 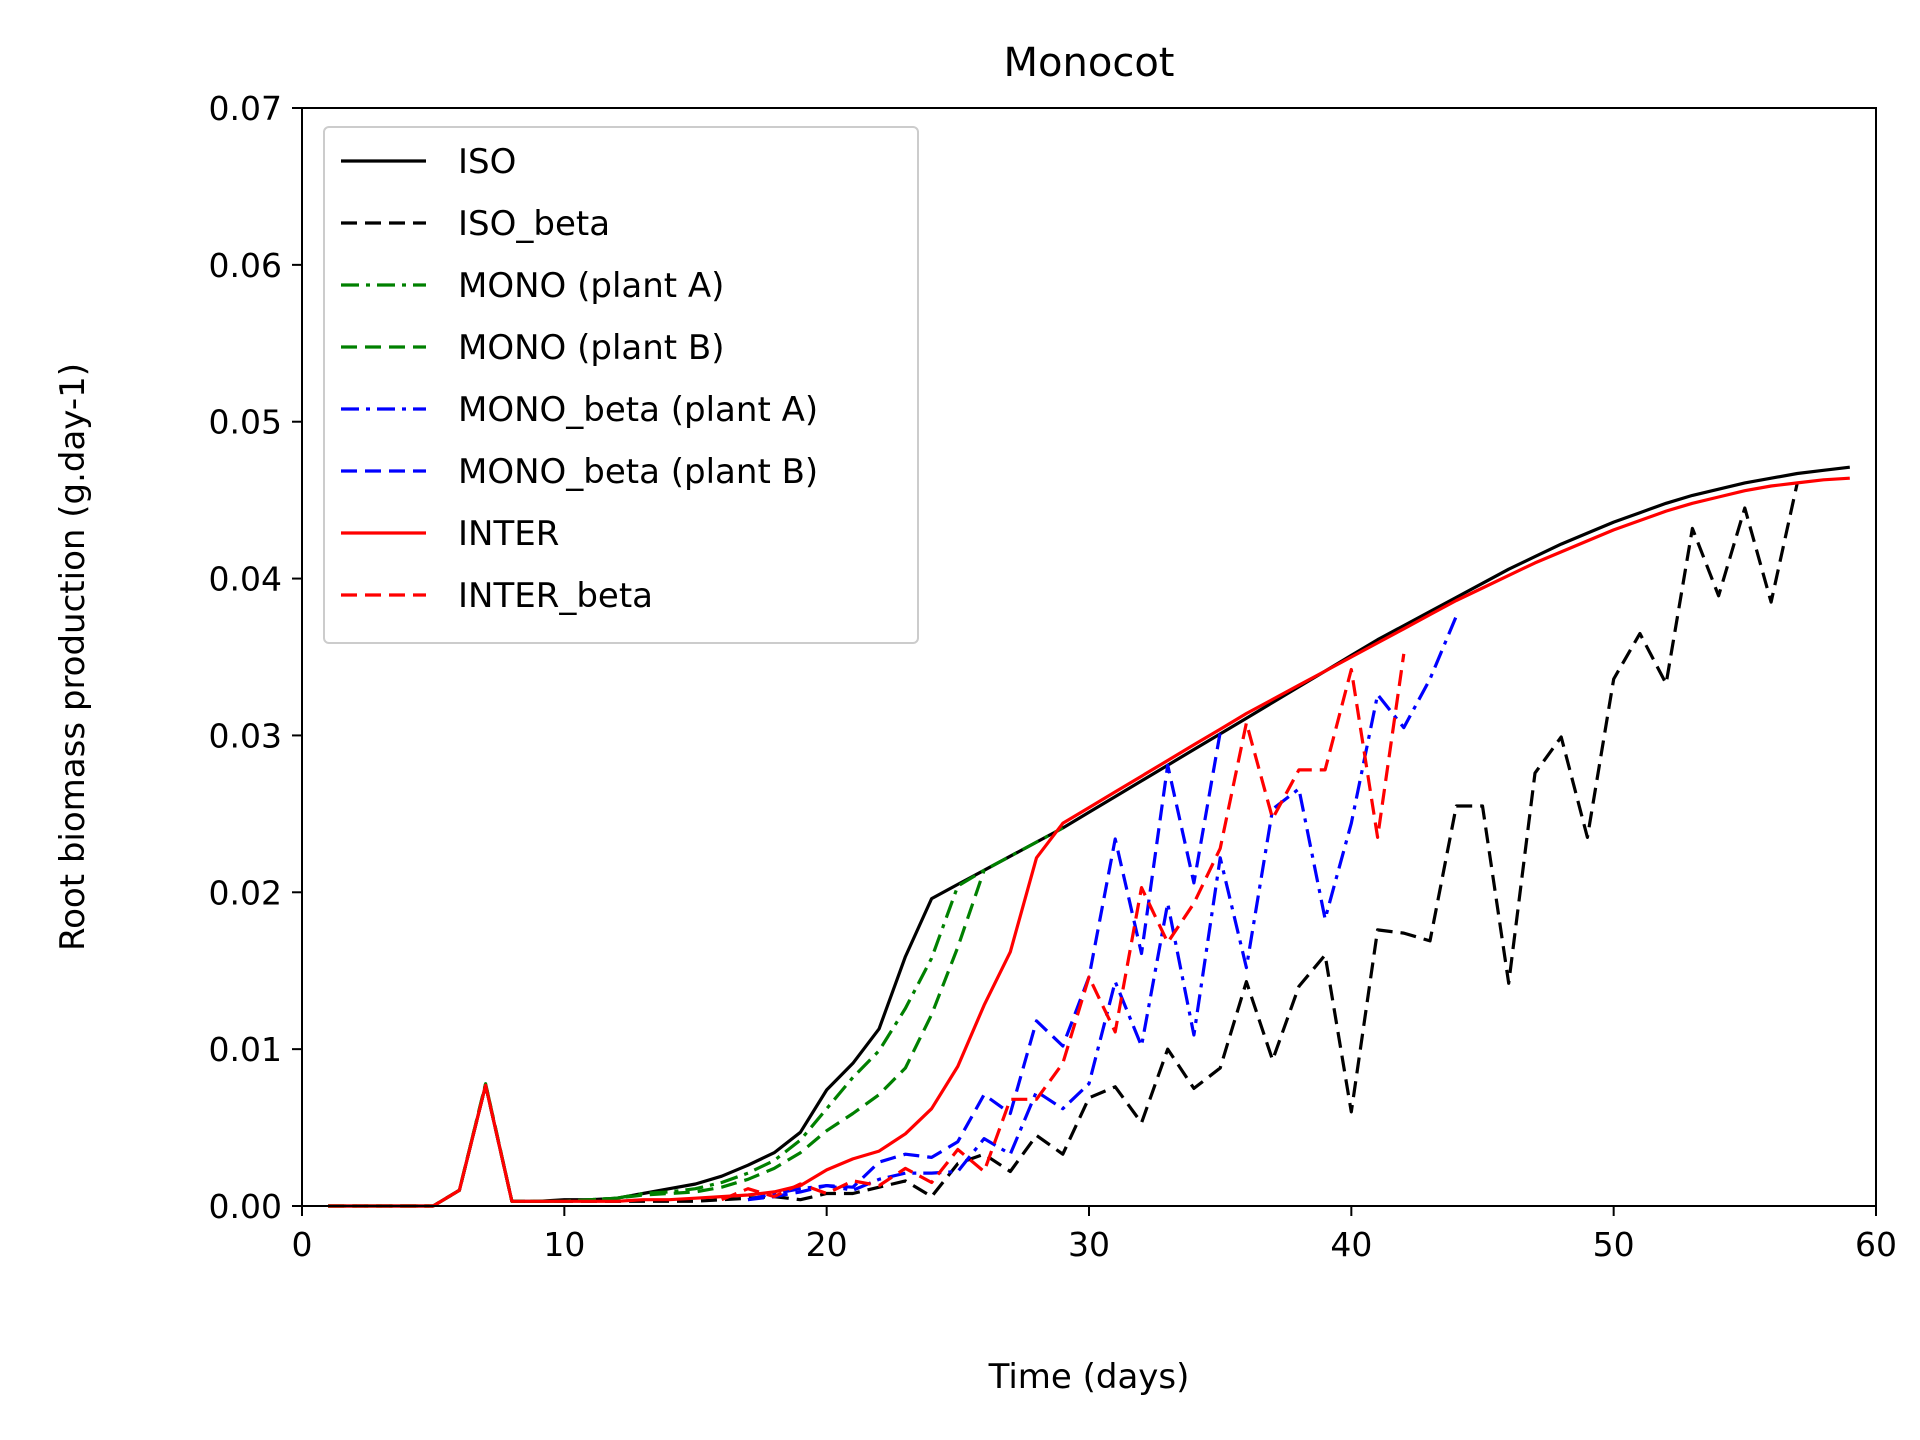 What do you see at coordinates (245, 265) in the screenshot?
I see `y-tick-label: 0.06` at bounding box center [245, 265].